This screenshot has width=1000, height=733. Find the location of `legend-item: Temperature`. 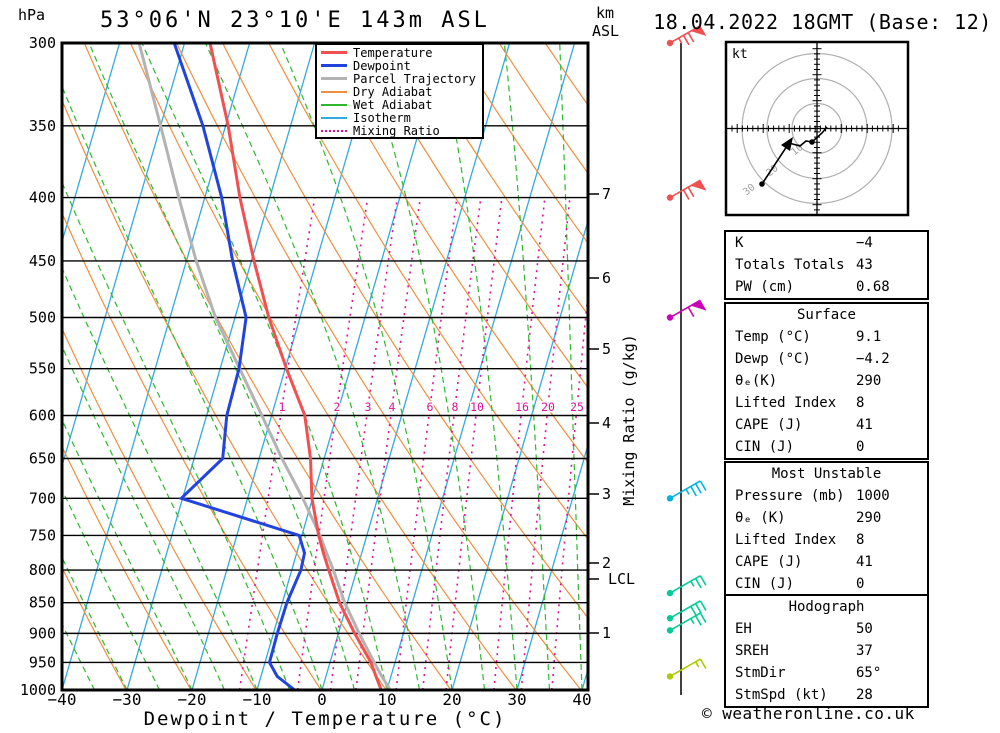

legend-item: Temperature is located at coordinates (401, 53).